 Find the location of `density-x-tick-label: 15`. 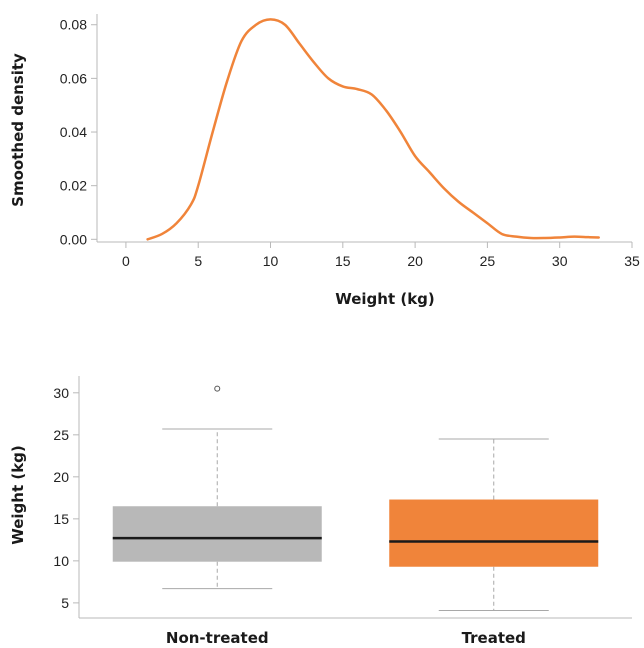

density-x-tick-label: 15 is located at coordinates (343, 261).